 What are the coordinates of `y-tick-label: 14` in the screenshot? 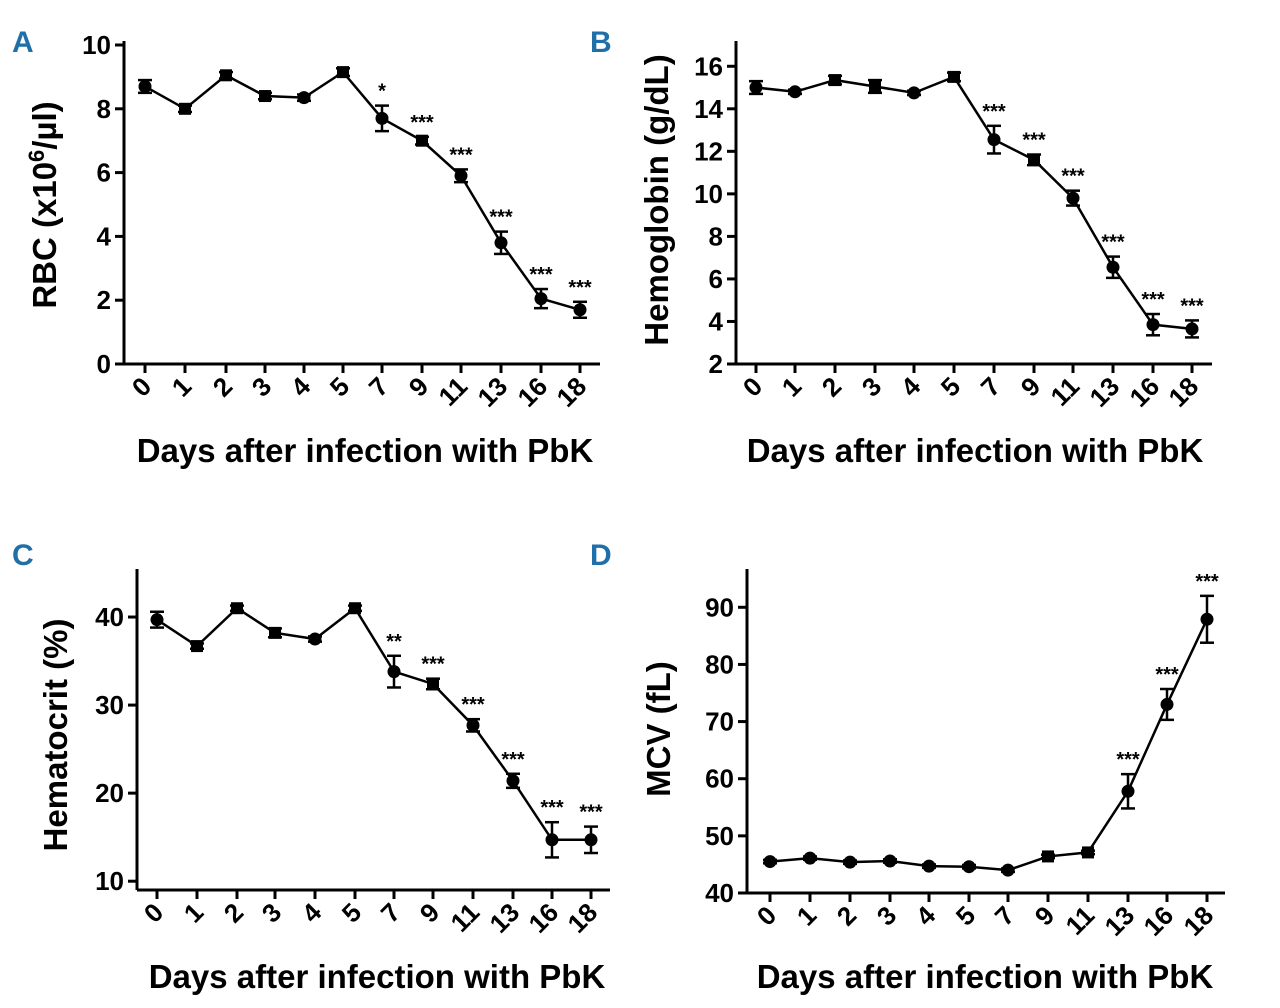 It's located at (708, 109).